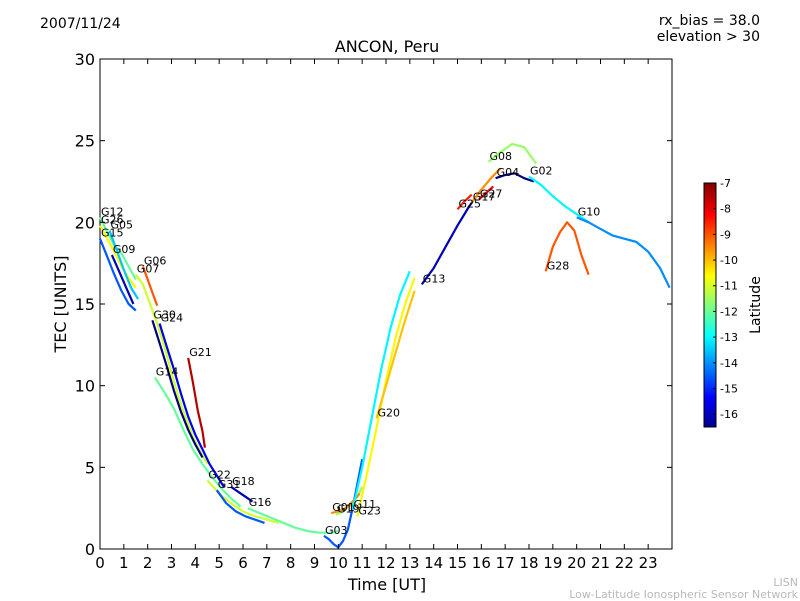 The width and height of the screenshot is (800, 601). I want to click on series-label-g31: G31, so click(229, 484).